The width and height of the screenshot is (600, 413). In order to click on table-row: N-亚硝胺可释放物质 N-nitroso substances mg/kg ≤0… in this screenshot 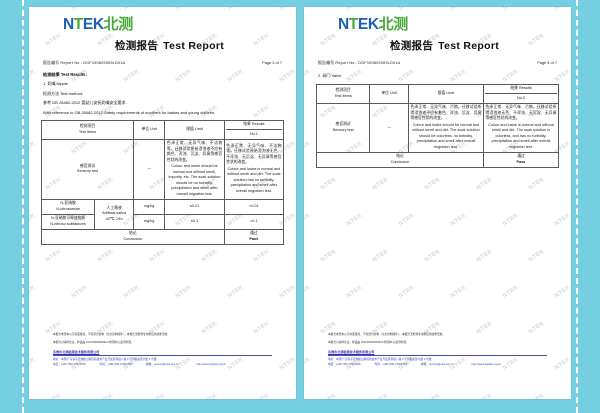, I will do `click(162, 221)`.